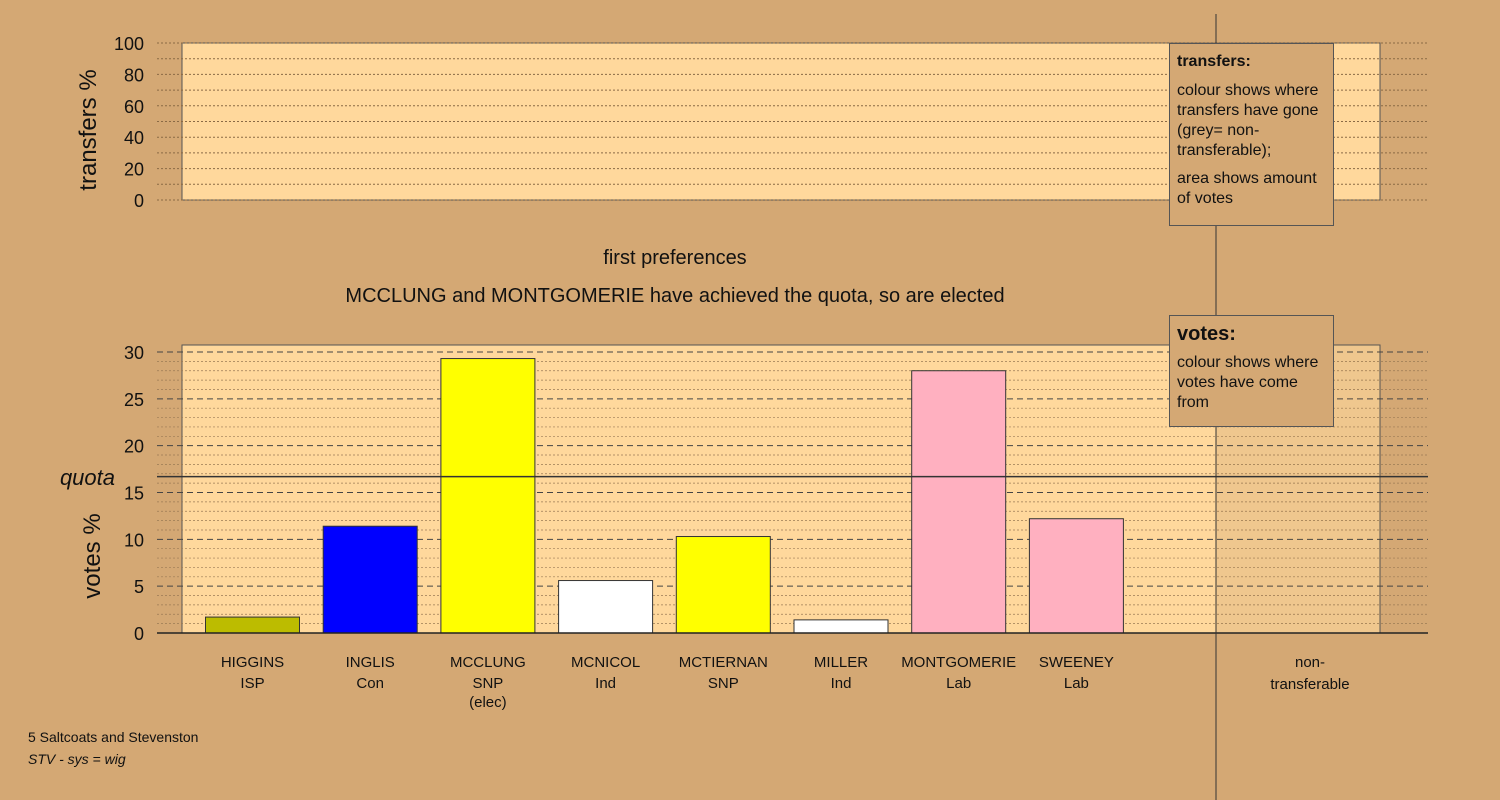 Image resolution: width=1500 pixels, height=800 pixels. What do you see at coordinates (488, 496) in the screenshot?
I see `bar-mcclung` at bounding box center [488, 496].